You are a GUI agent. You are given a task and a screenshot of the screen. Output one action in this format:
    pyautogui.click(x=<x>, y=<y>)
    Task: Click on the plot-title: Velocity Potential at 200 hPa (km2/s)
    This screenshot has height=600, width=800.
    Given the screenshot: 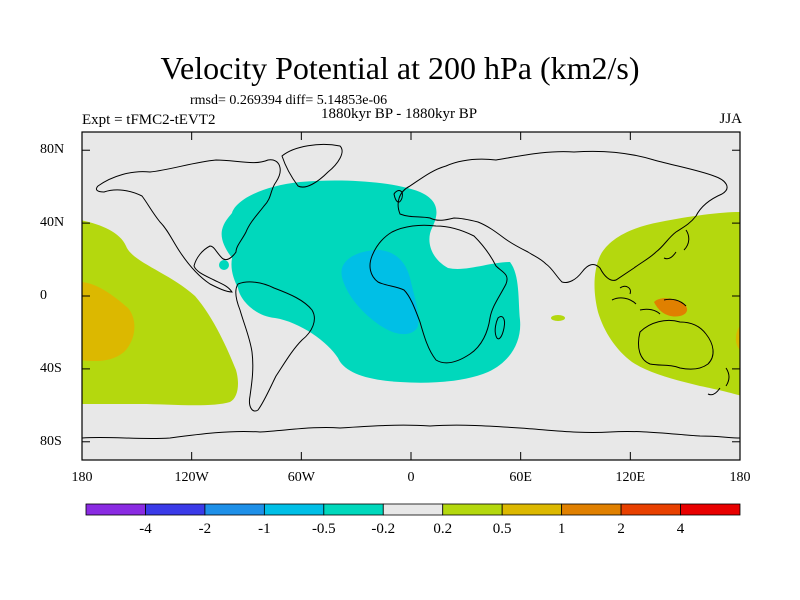 What is the action you would take?
    pyautogui.click(x=400, y=68)
    